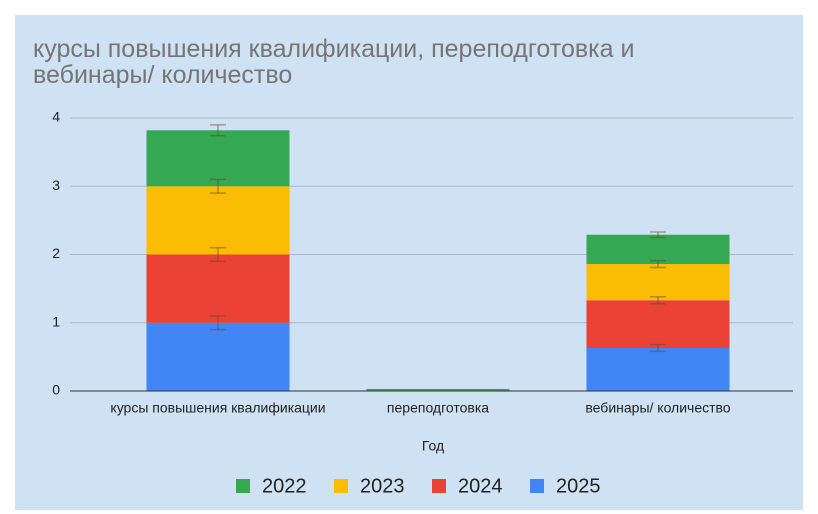  Describe the element at coordinates (657, 408) in the screenshot. I see `x-tick-label: вебинары/ количество` at that location.